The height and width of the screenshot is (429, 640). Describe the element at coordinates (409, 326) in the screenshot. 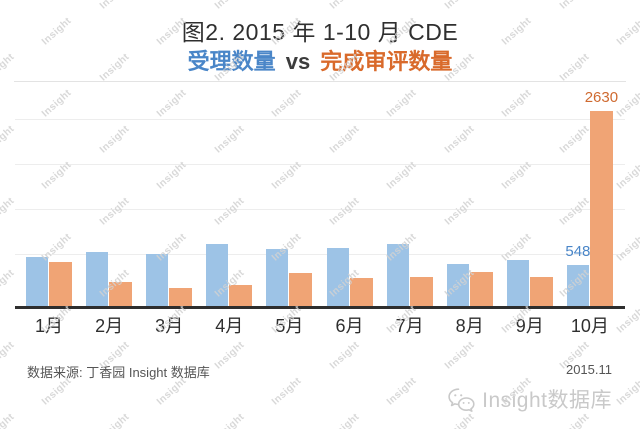

I see `x-axis-label: 7月` at that location.